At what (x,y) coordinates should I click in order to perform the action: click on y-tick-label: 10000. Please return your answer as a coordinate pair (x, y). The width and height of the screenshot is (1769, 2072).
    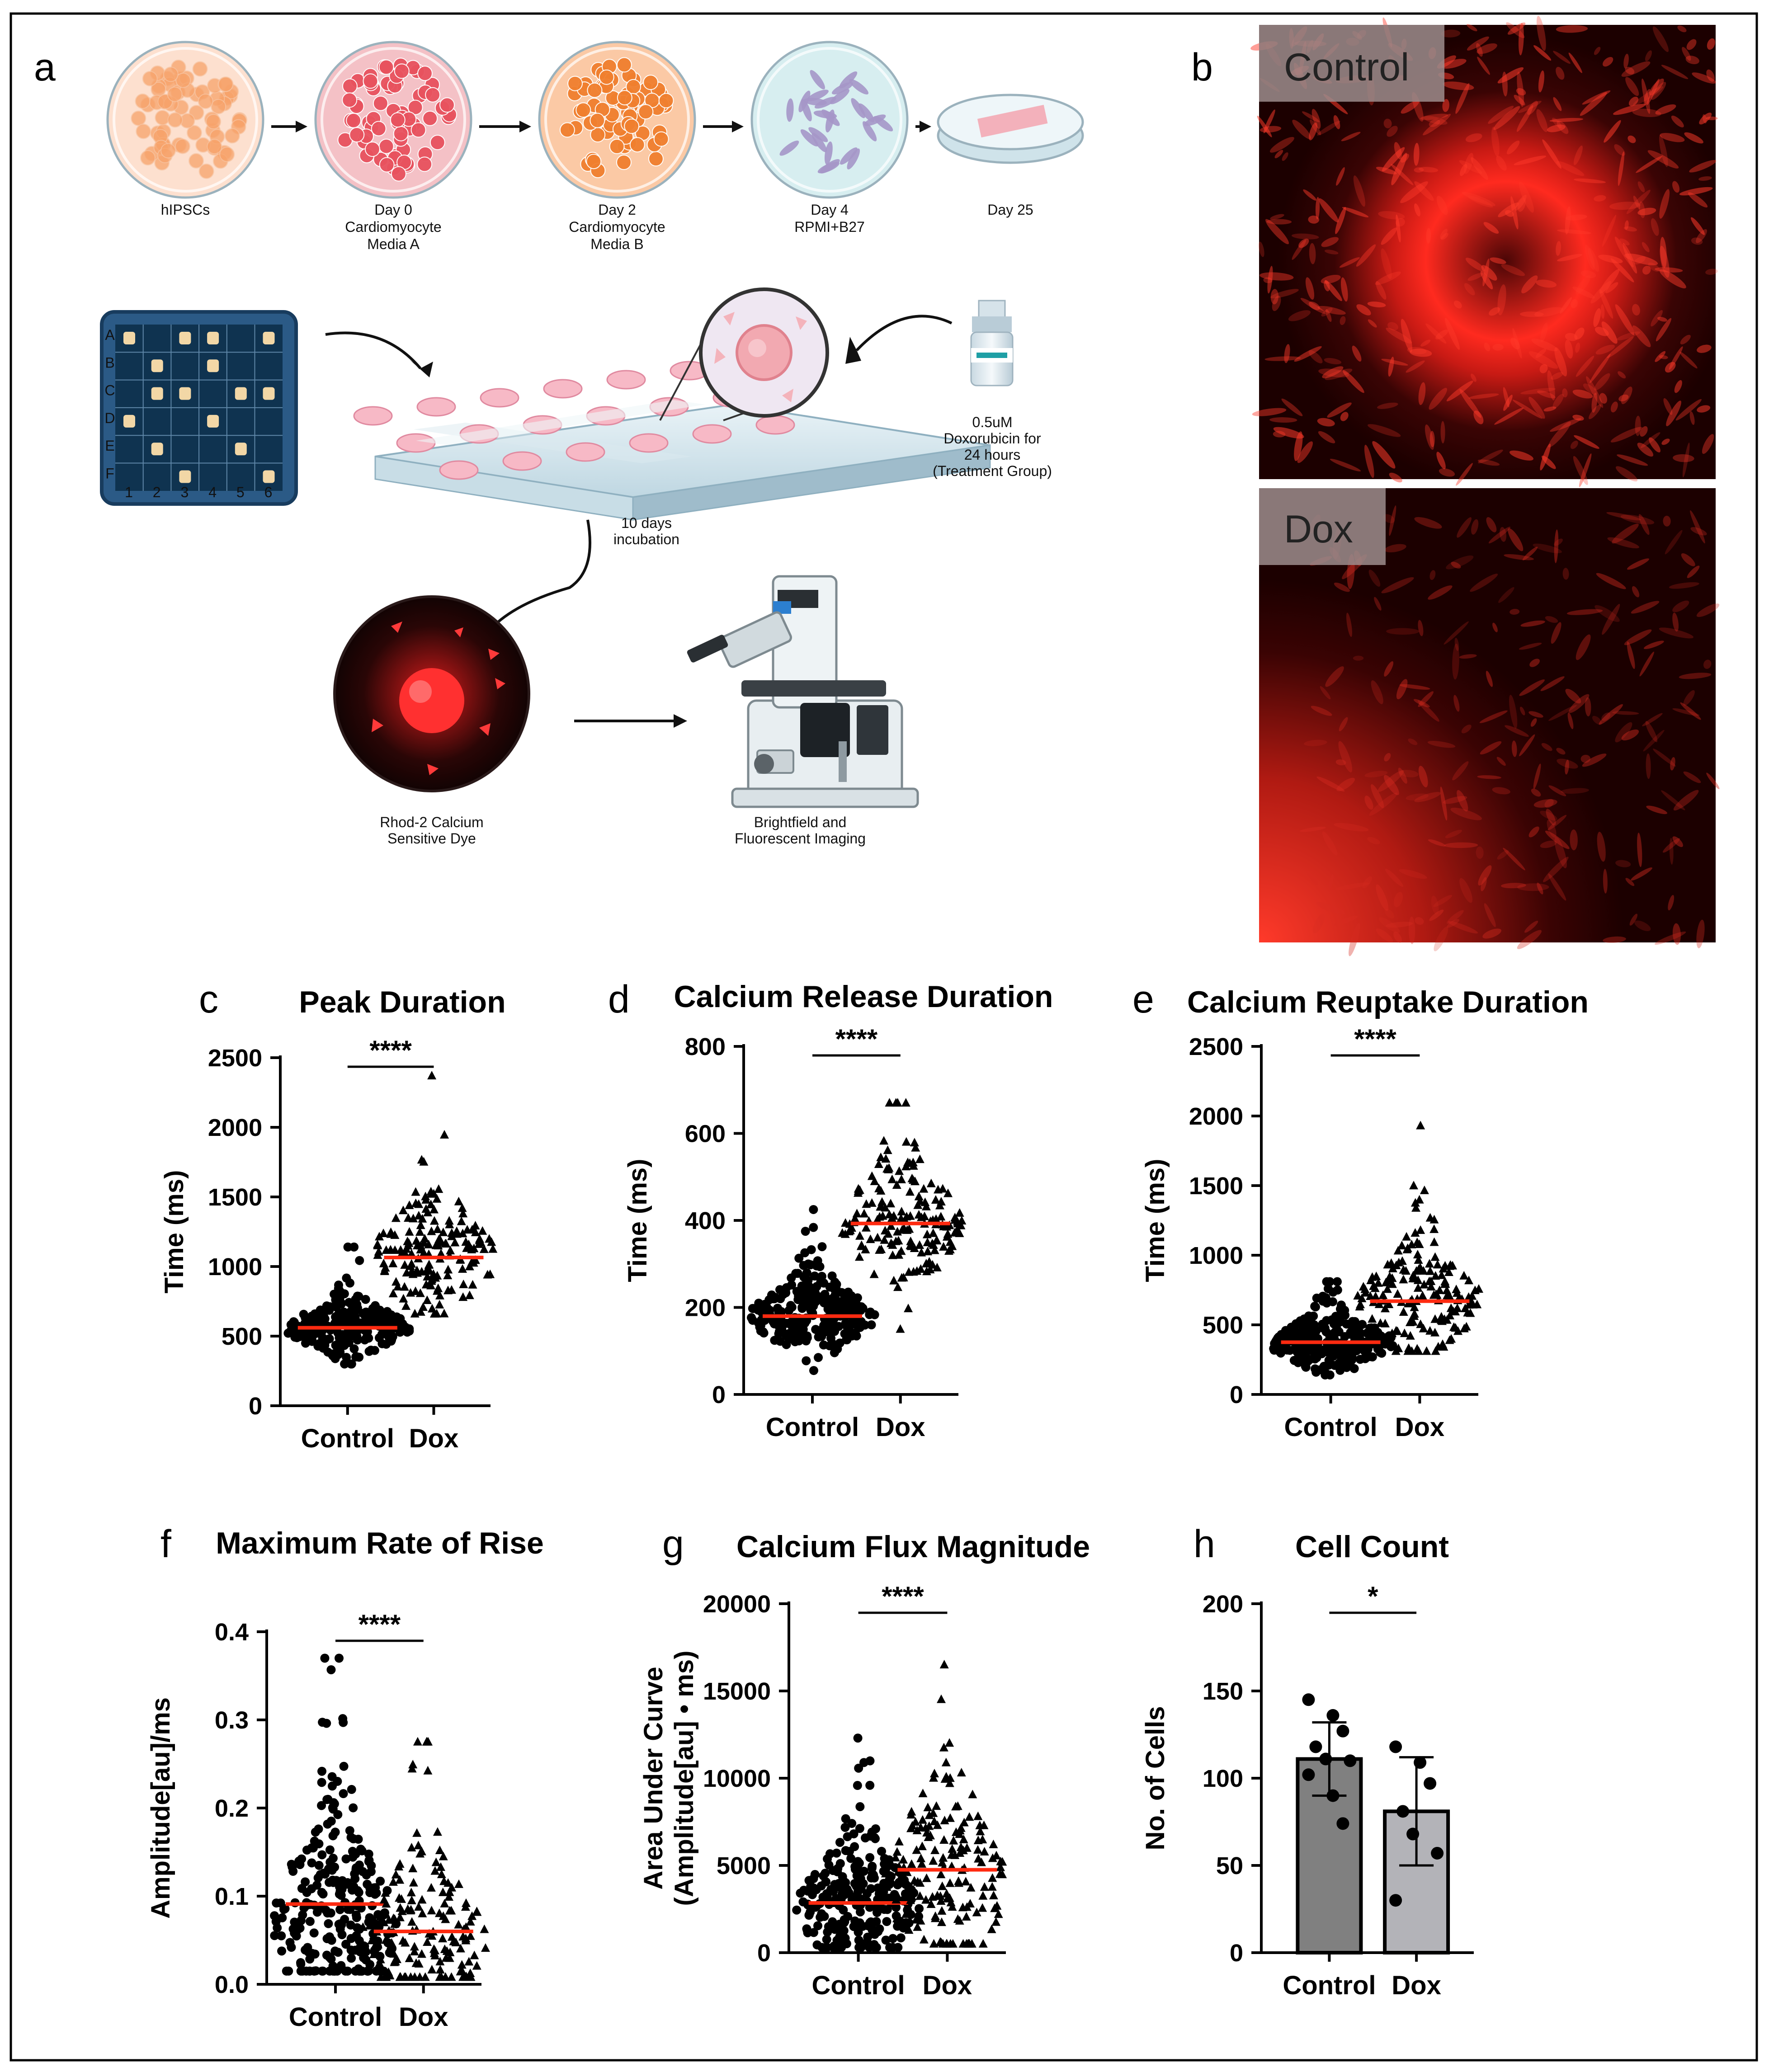
    Looking at the image, I should click on (737, 1778).